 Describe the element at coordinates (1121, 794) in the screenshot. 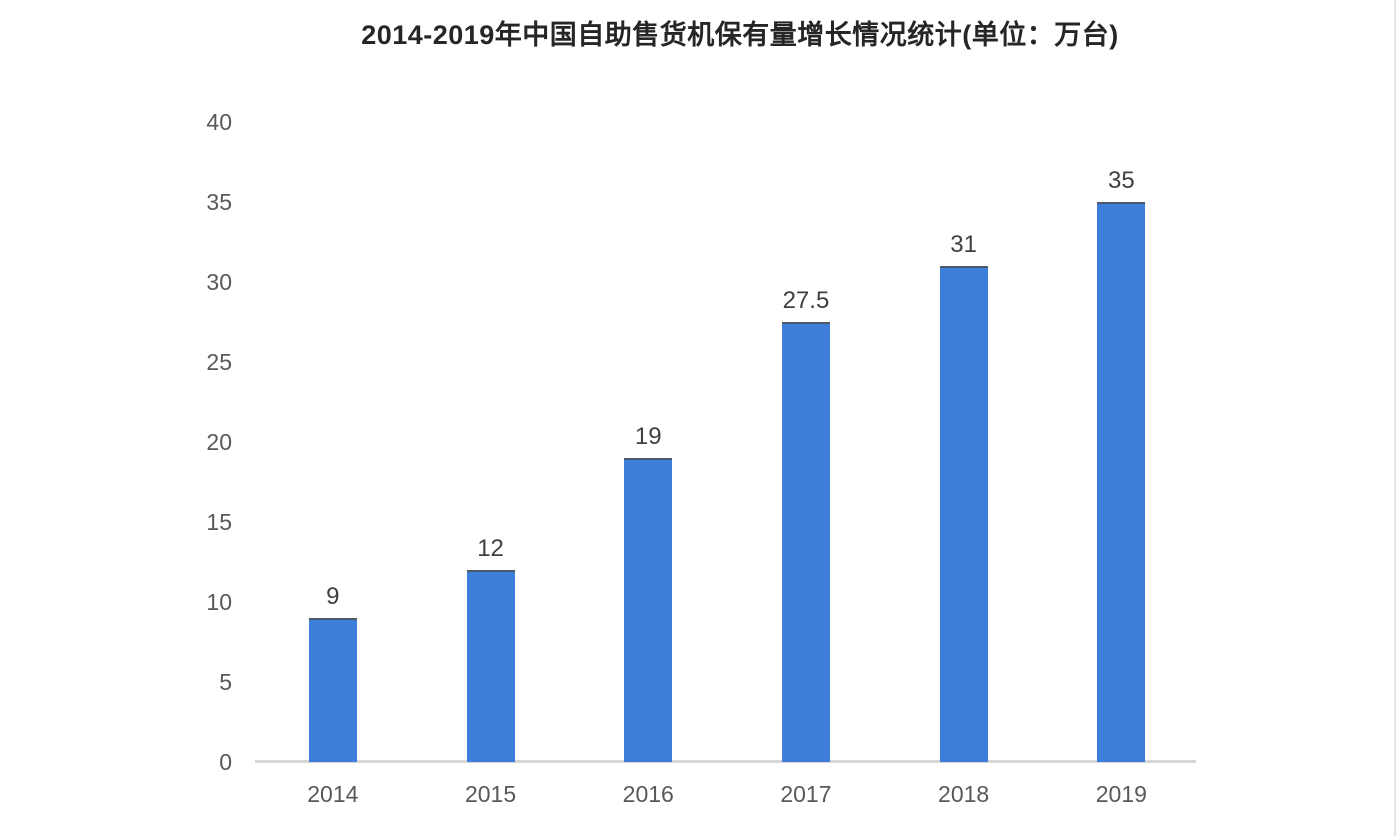

I see `x-tick-label: 2019` at that location.